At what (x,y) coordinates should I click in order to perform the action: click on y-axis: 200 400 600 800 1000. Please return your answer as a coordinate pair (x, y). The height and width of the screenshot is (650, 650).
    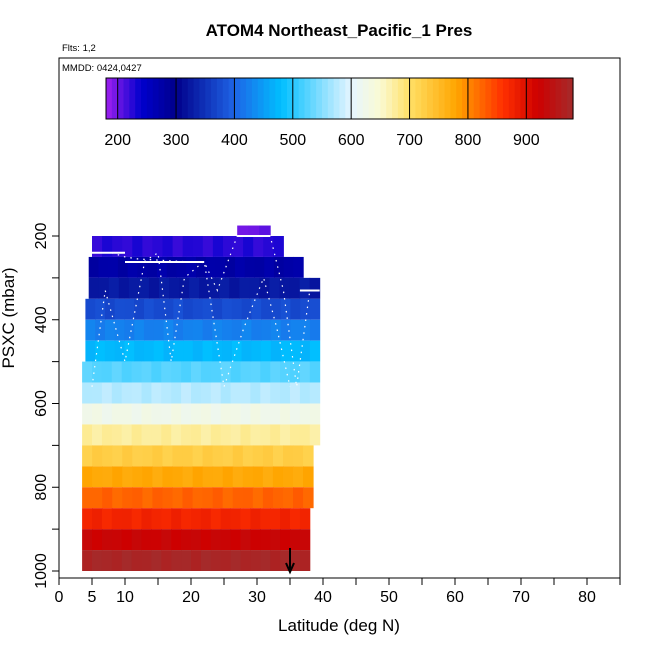
    Looking at the image, I should click on (46, 406).